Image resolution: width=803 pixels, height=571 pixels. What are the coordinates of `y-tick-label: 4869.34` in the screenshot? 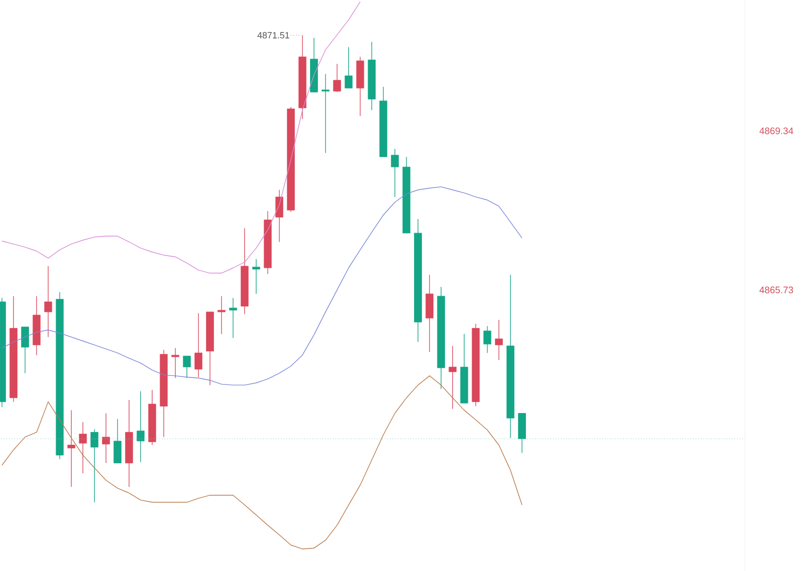 It's located at (777, 131).